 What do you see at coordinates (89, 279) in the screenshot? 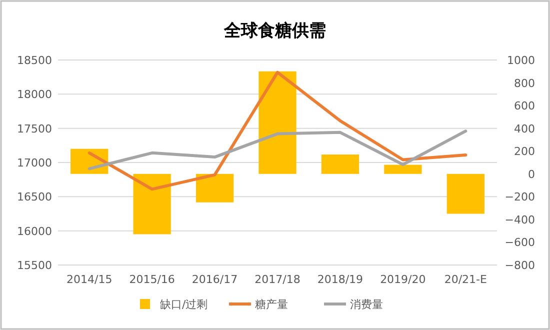
I see `x-tick-label: 2014/15` at bounding box center [89, 279].